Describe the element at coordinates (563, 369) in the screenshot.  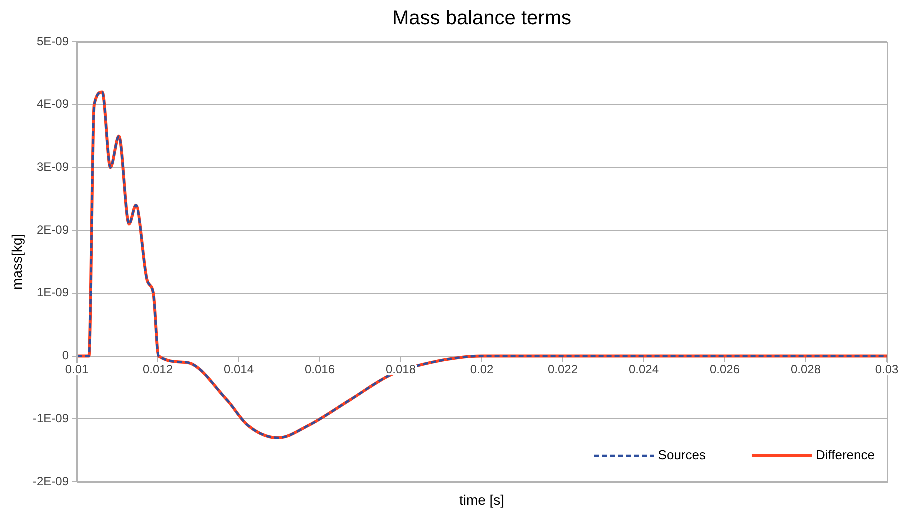
I see `x-tick-label: 0.022` at that location.